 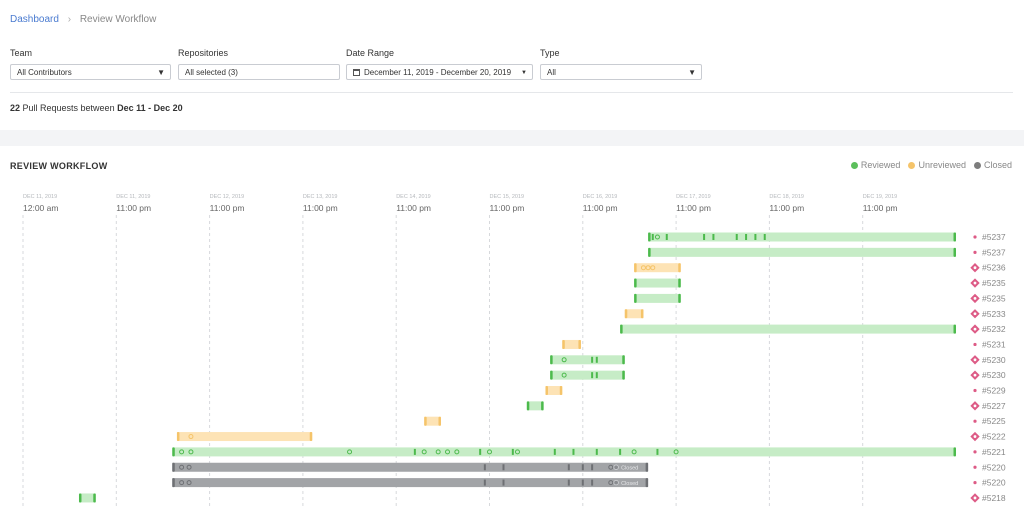 I want to click on pr-id-label: #5231, so click(x=994, y=344).